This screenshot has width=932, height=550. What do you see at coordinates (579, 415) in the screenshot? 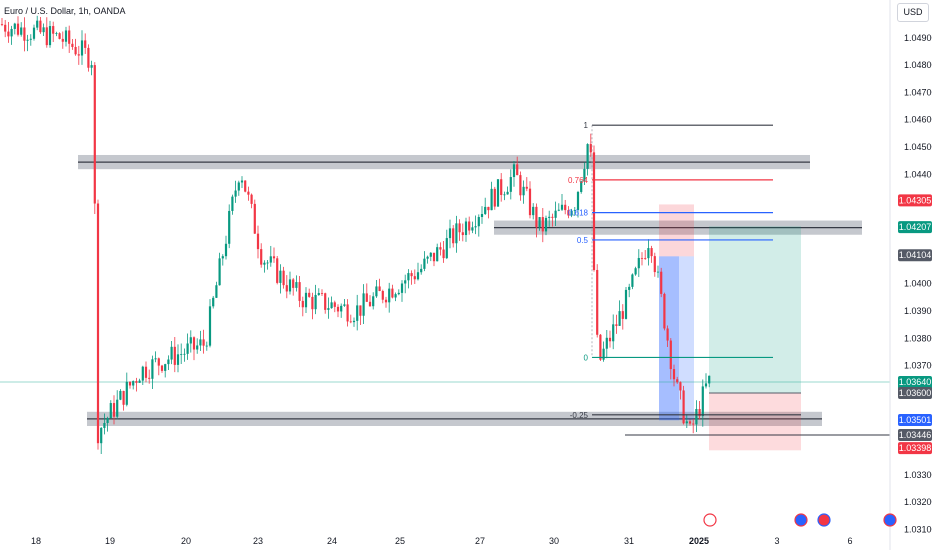
I see `fib-level-label: -0.25` at bounding box center [579, 415].